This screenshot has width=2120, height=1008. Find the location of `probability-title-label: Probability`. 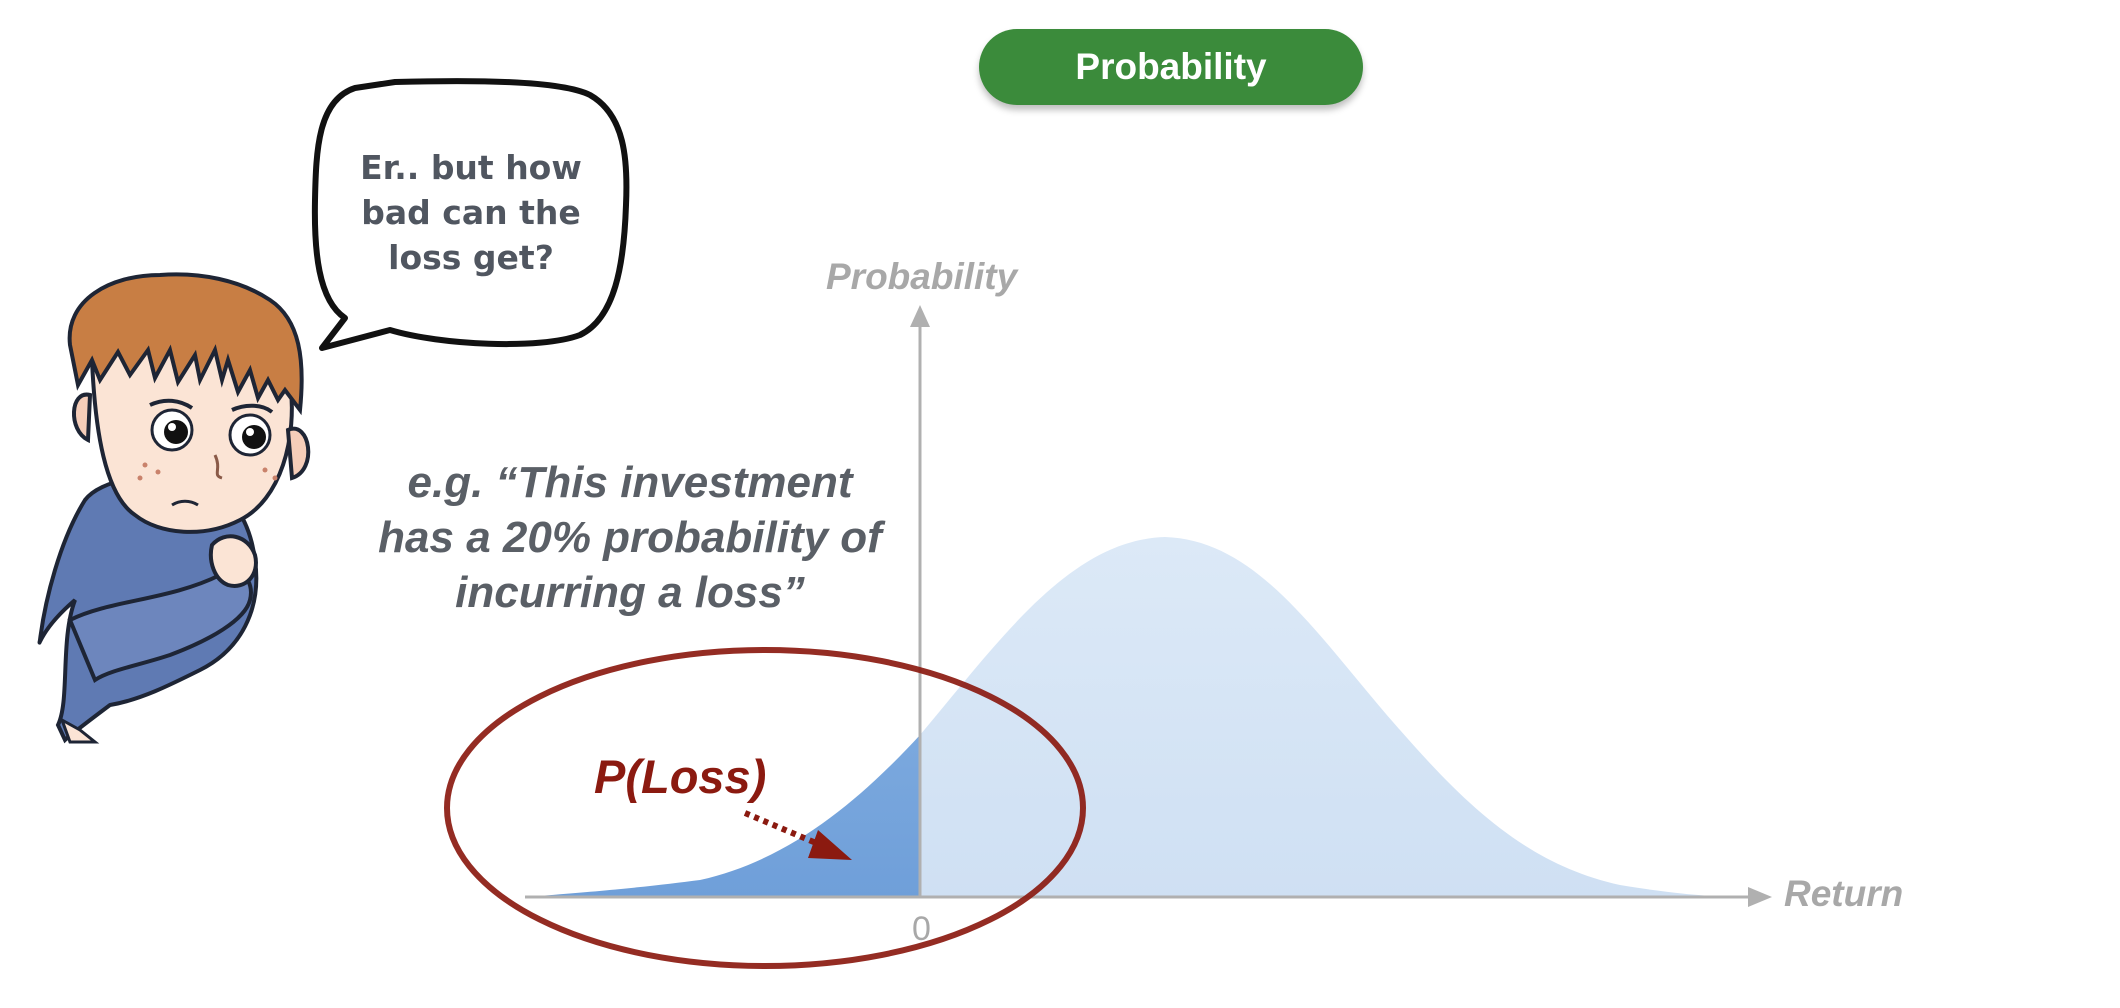

probability-title-label: Probability is located at coordinates (1171, 66).